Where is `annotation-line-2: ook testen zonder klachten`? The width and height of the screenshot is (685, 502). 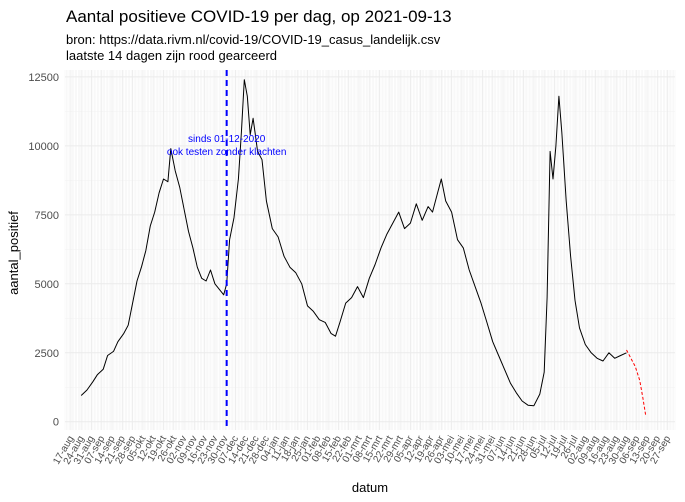
annotation-line-2: ook testen zonder klachten is located at coordinates (227, 152).